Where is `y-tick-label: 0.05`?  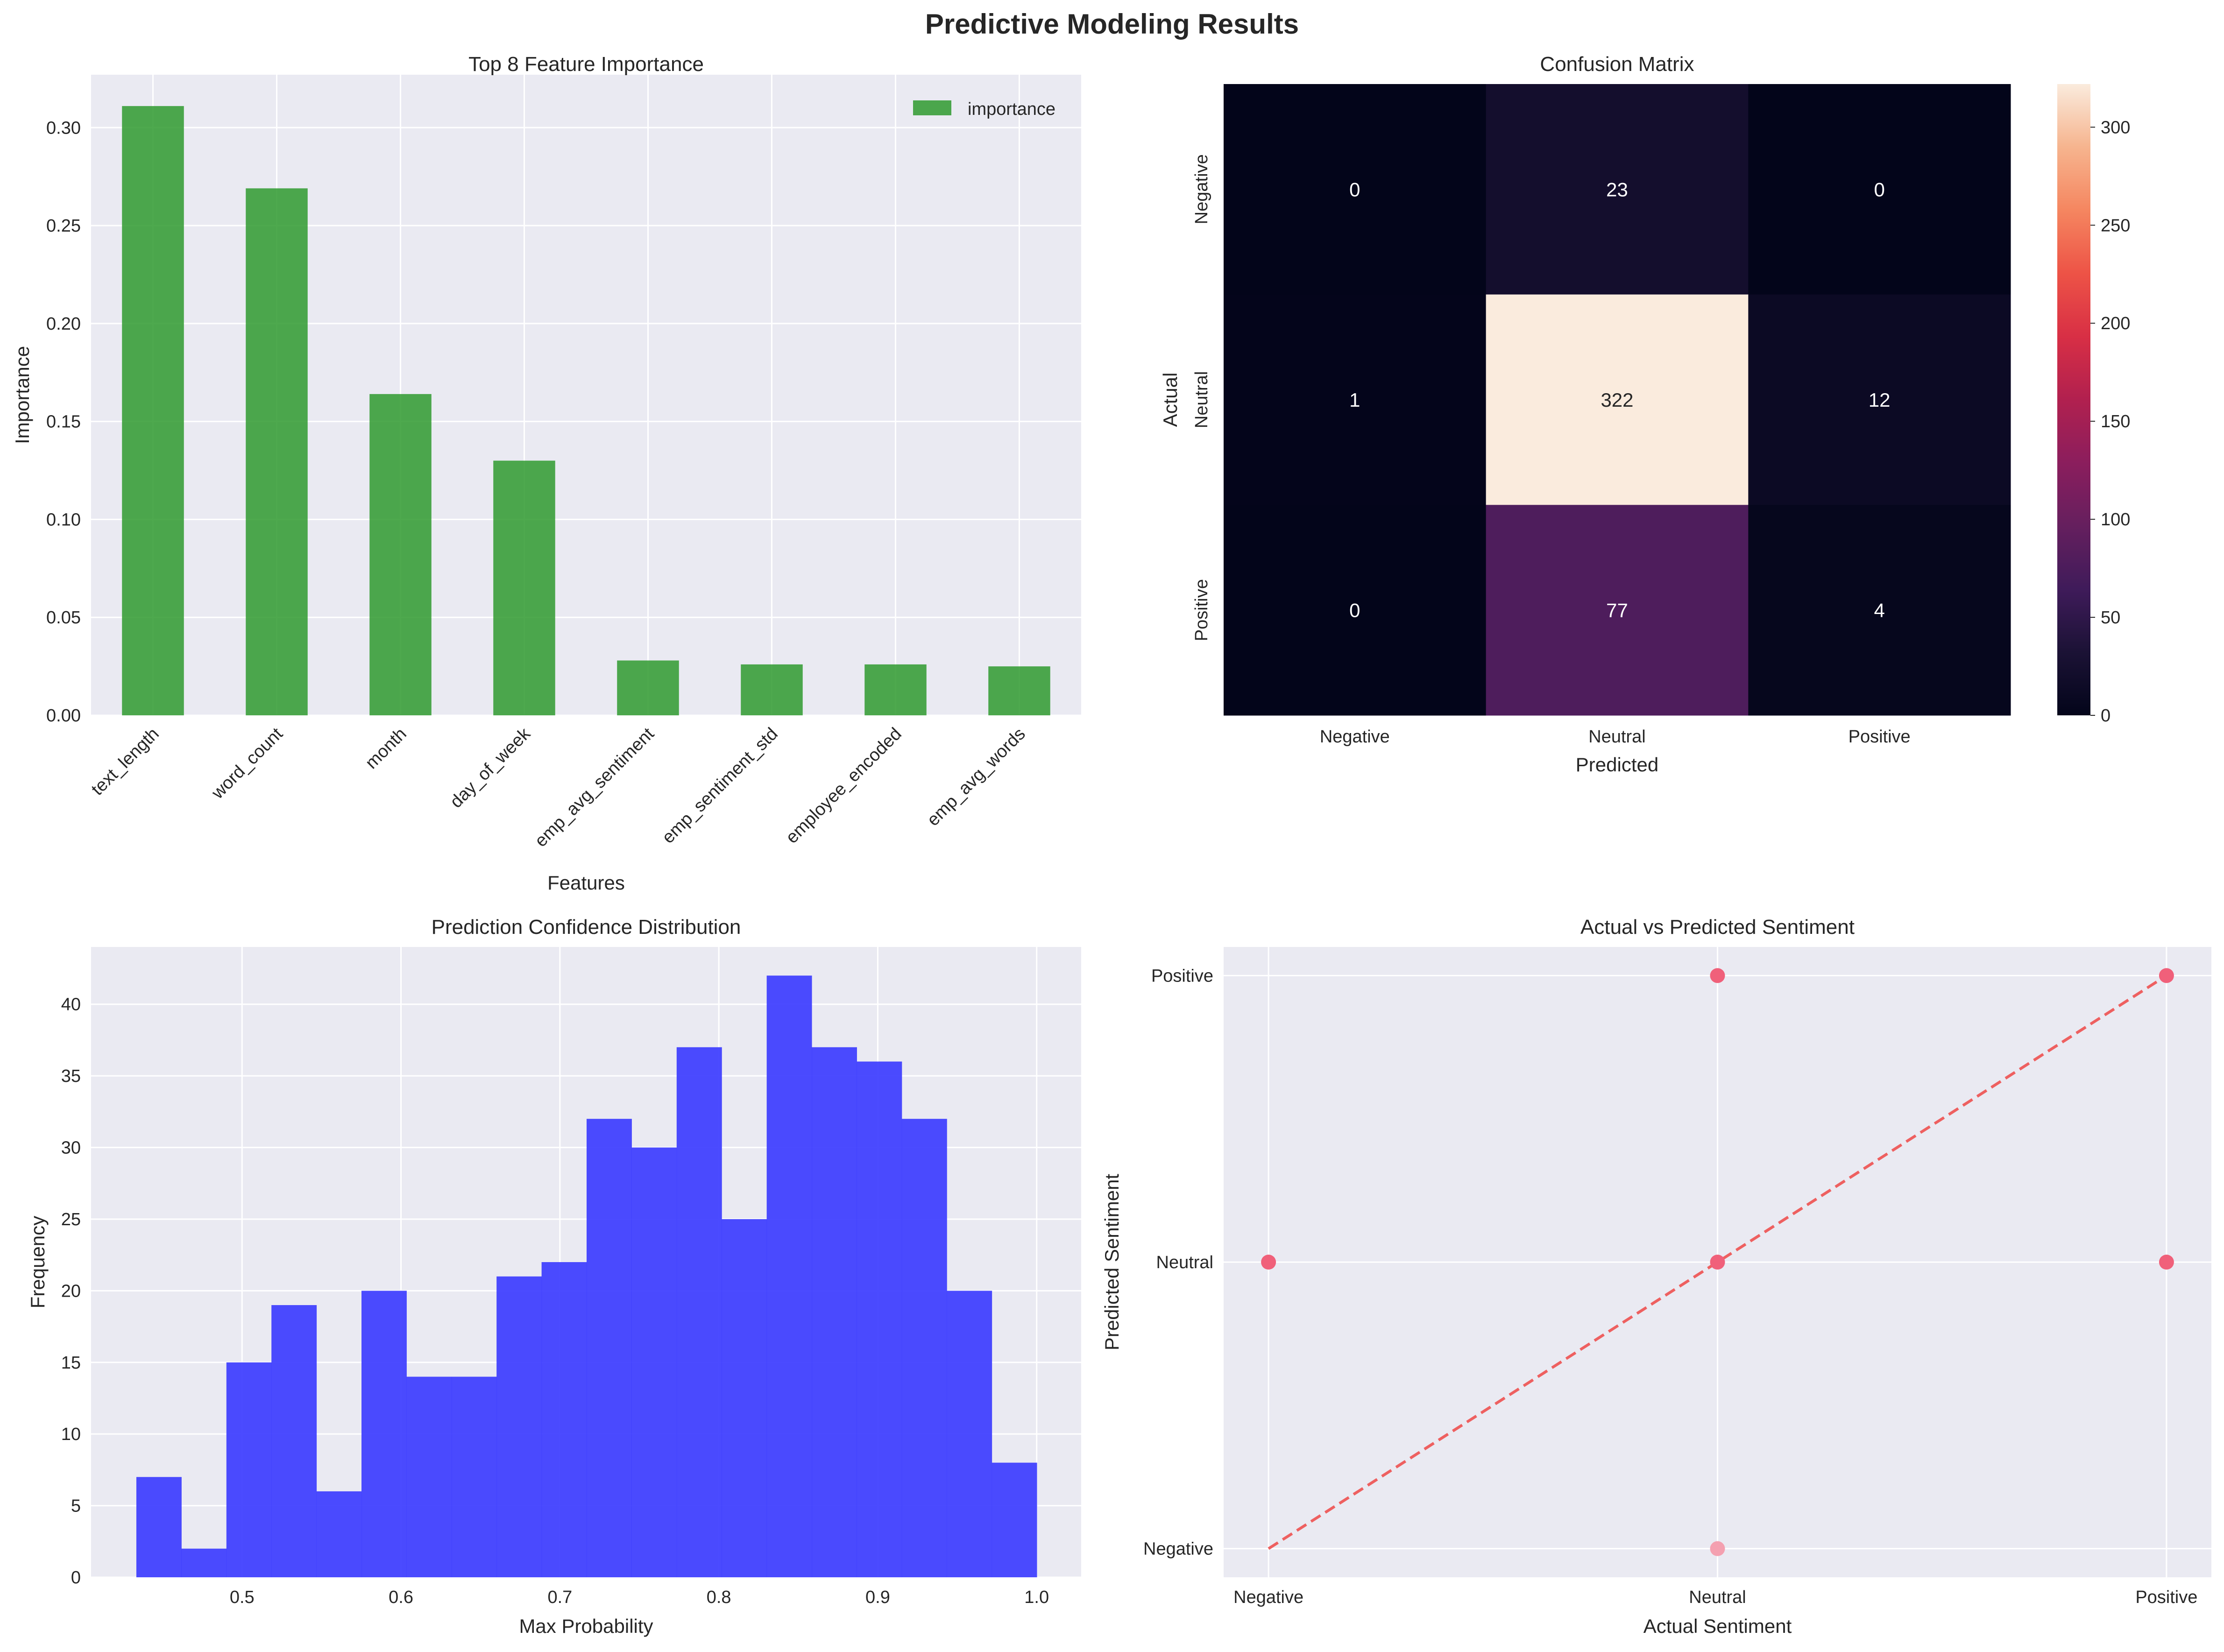 y-tick-label: 0.05 is located at coordinates (64, 618).